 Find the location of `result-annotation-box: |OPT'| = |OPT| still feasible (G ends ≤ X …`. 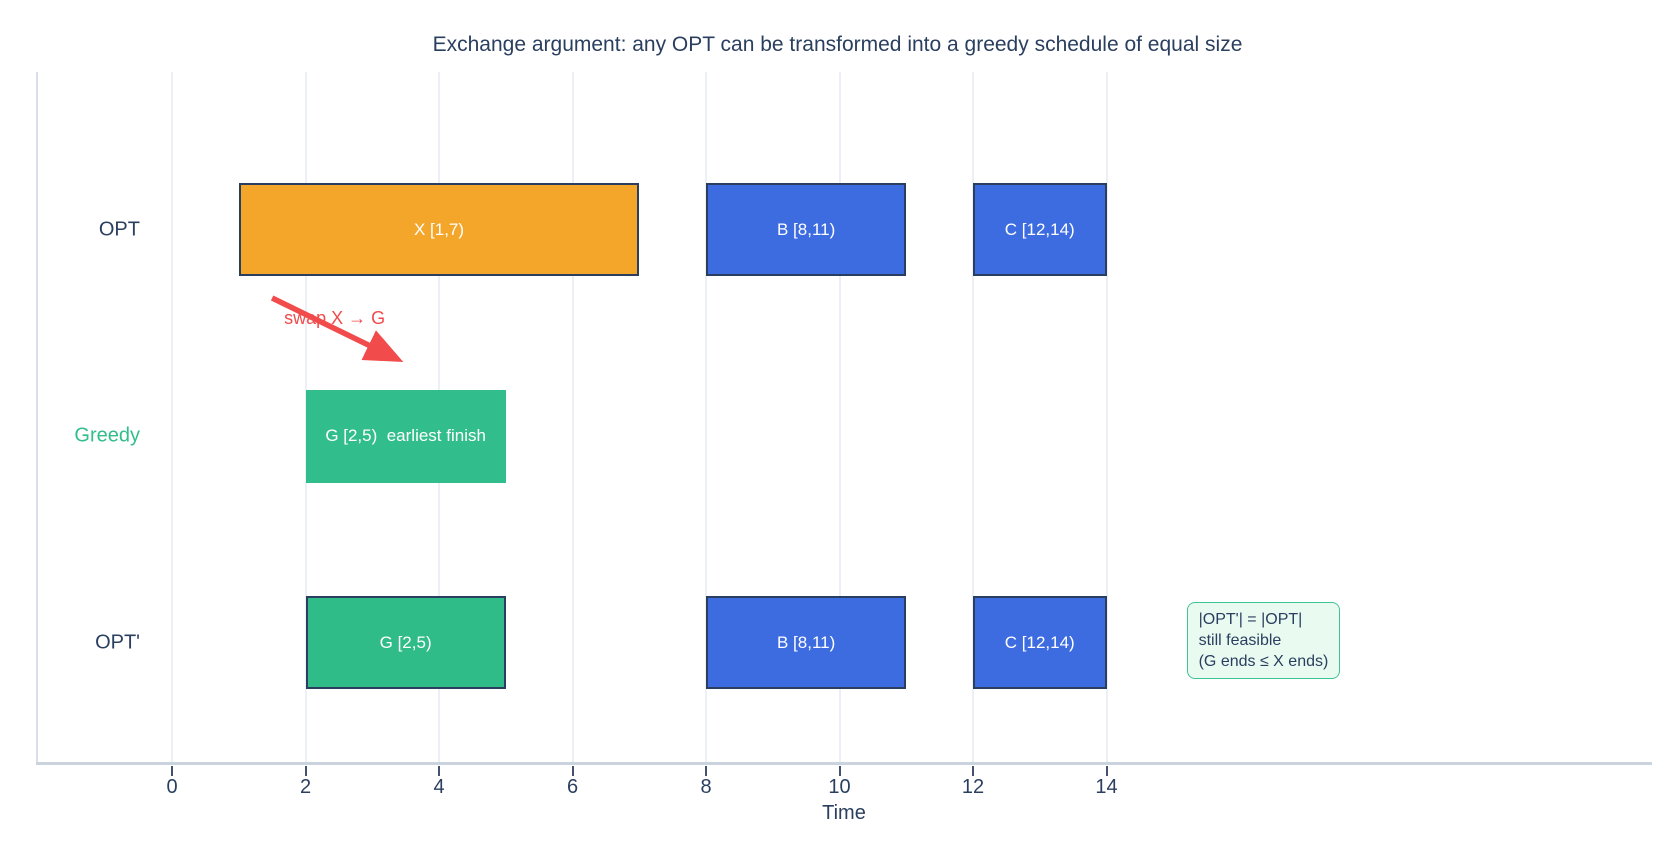

result-annotation-box: |OPT'| = |OPT| still feasible (G ends ≤ X … is located at coordinates (1263, 641).